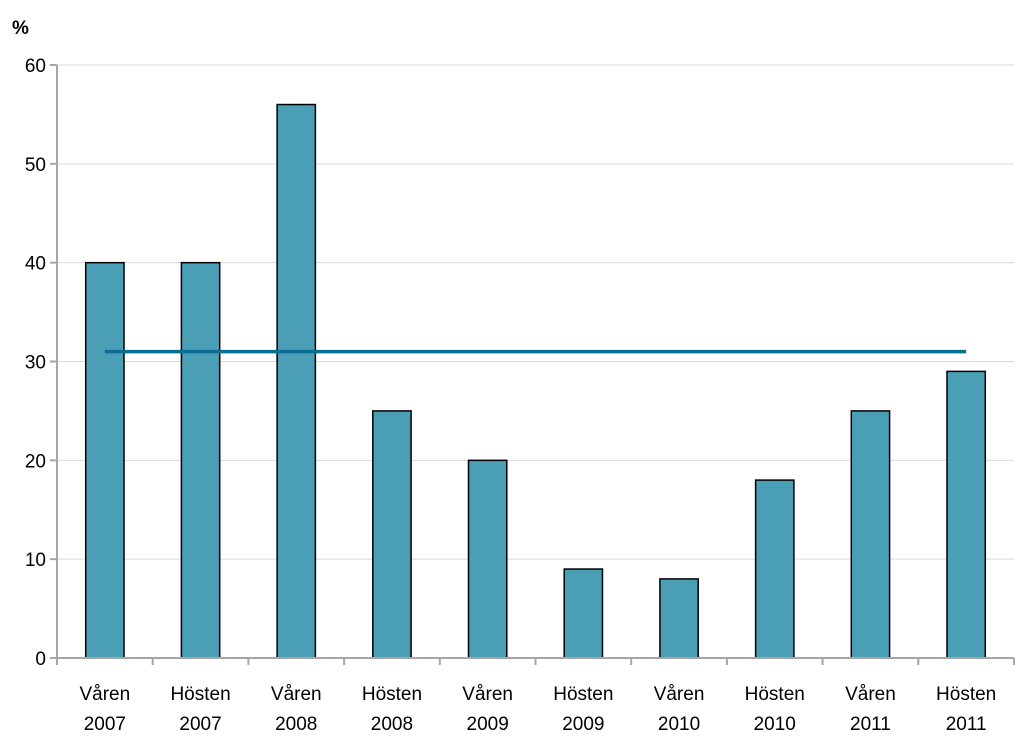 The image size is (1027, 740). What do you see at coordinates (296, 709) in the screenshot?
I see `x-tick-label-2: Våren 2008` at bounding box center [296, 709].